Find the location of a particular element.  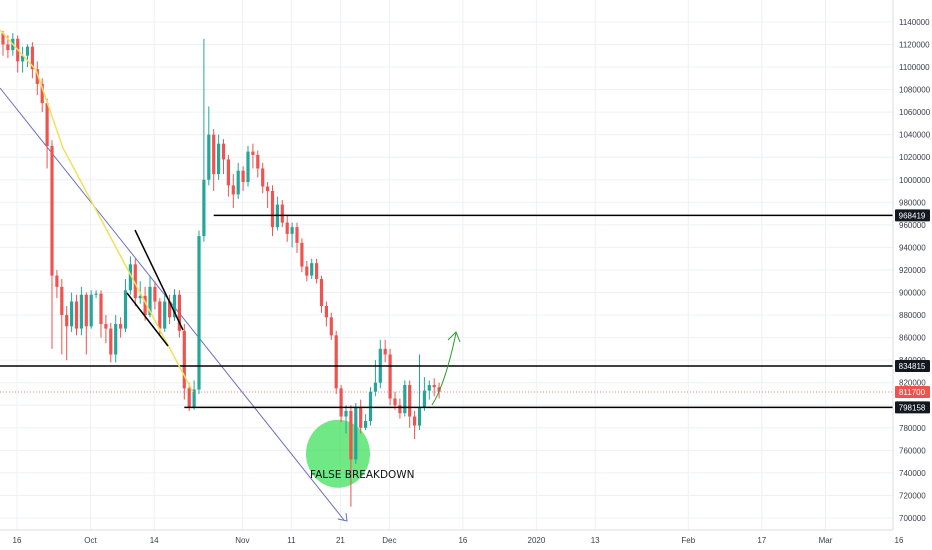

price-tick-label: 1120000 is located at coordinates (914, 44).